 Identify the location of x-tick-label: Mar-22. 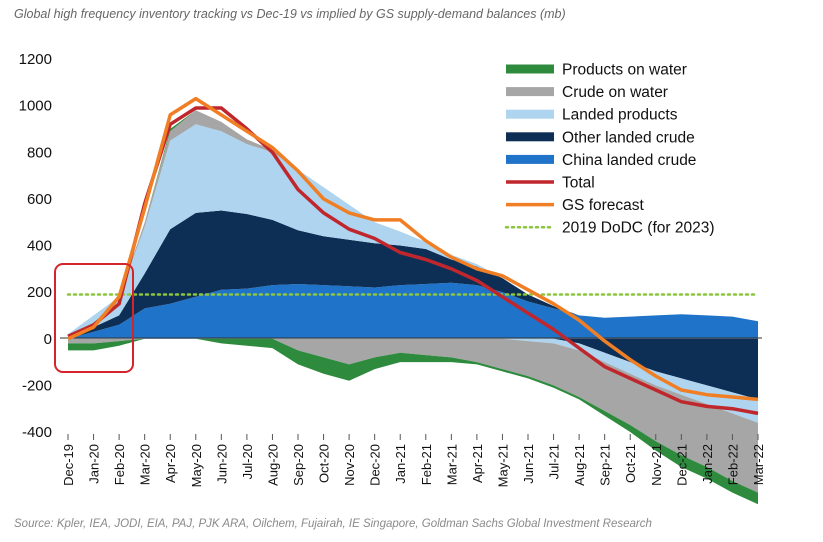
(758, 464).